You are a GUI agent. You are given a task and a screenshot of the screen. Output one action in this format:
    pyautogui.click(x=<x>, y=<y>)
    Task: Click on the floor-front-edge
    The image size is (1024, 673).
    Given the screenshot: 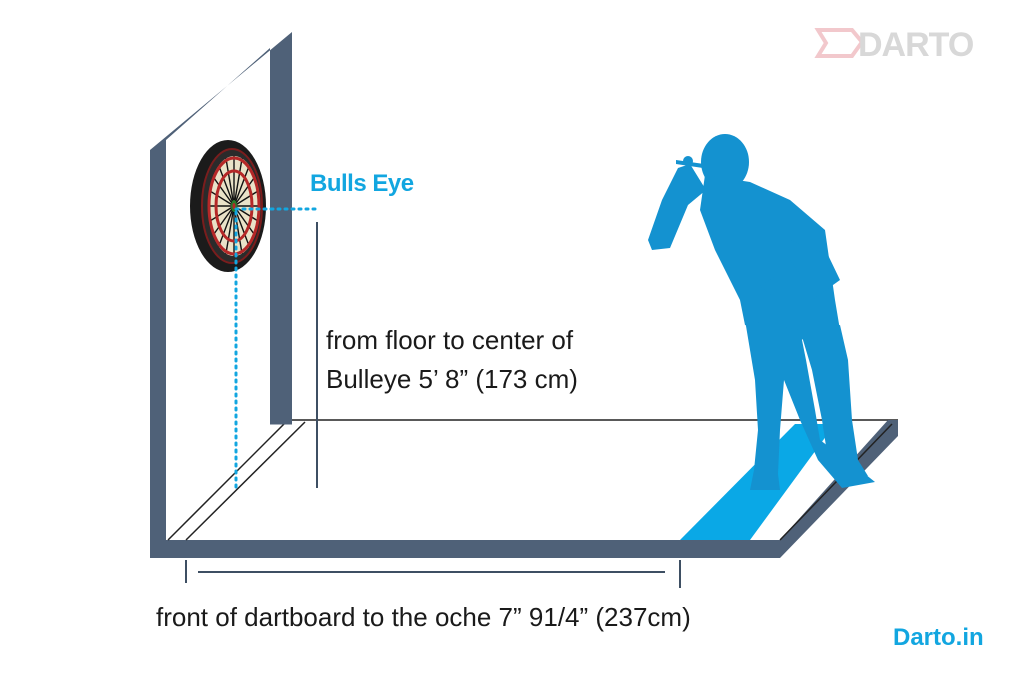 What is the action you would take?
    pyautogui.click(x=465, y=549)
    